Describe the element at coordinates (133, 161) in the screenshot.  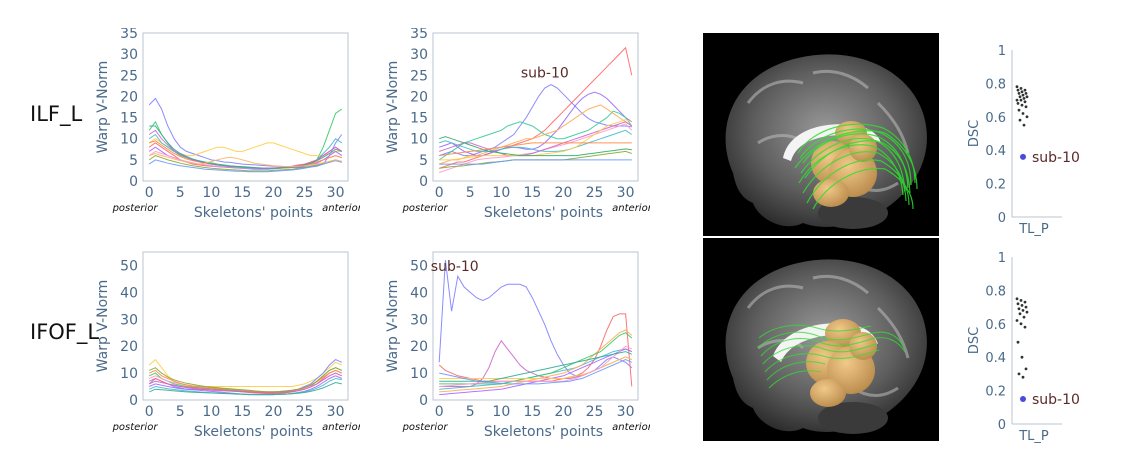
I see `y-tick-label: 5` at that location.